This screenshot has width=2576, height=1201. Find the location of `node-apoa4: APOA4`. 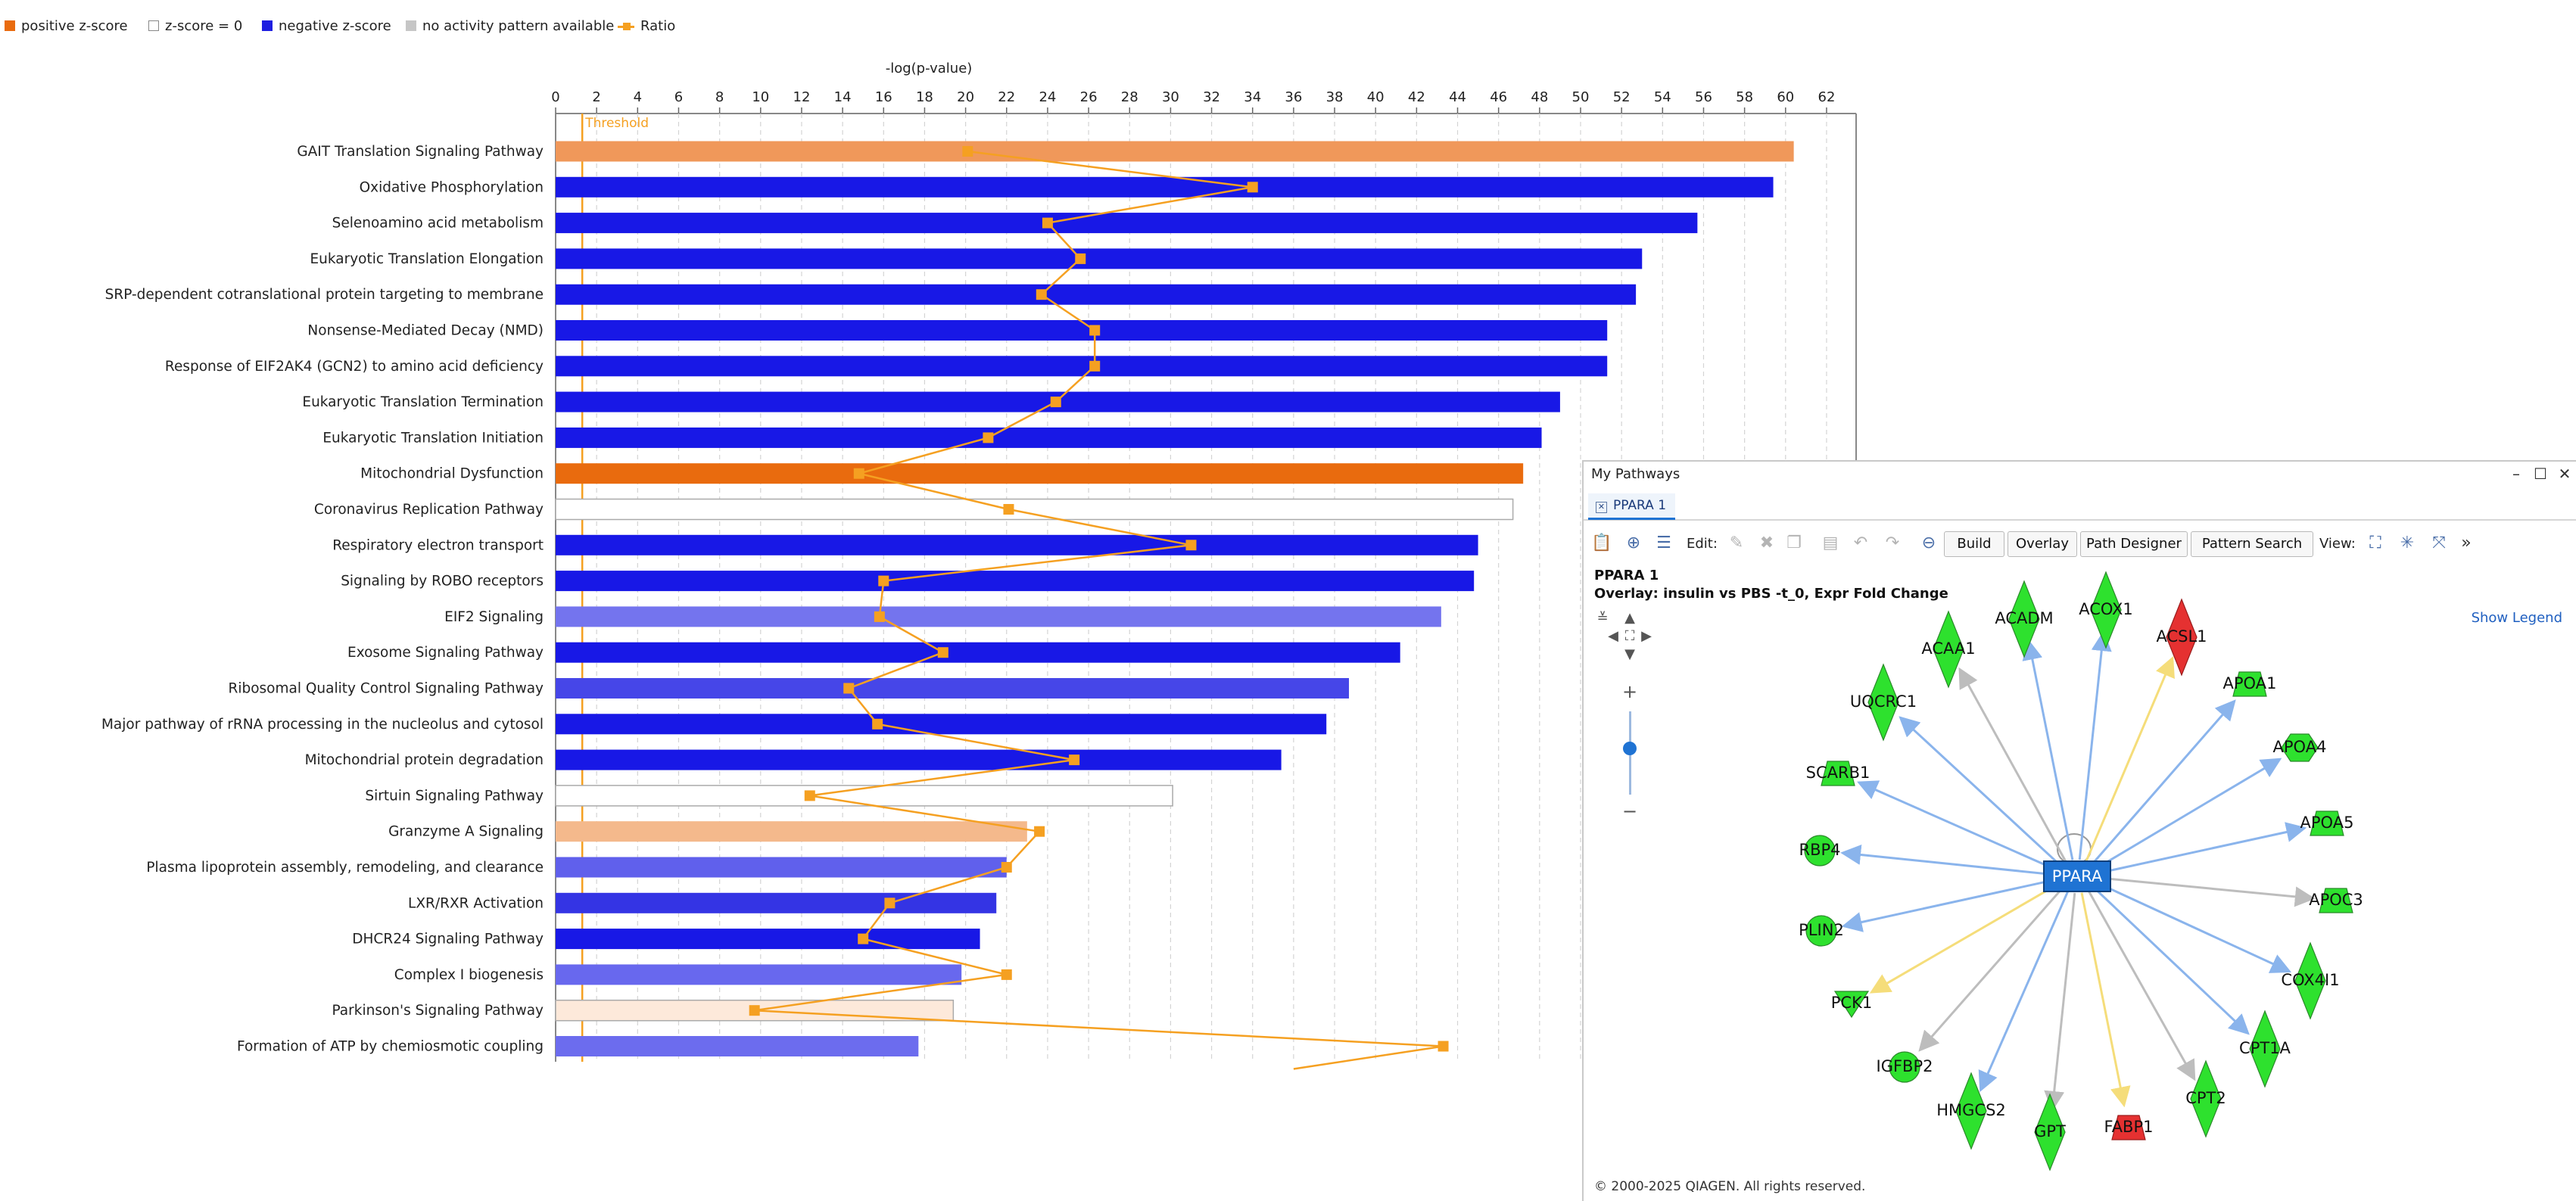

node-apoa4: APOA4 is located at coordinates (2300, 747).